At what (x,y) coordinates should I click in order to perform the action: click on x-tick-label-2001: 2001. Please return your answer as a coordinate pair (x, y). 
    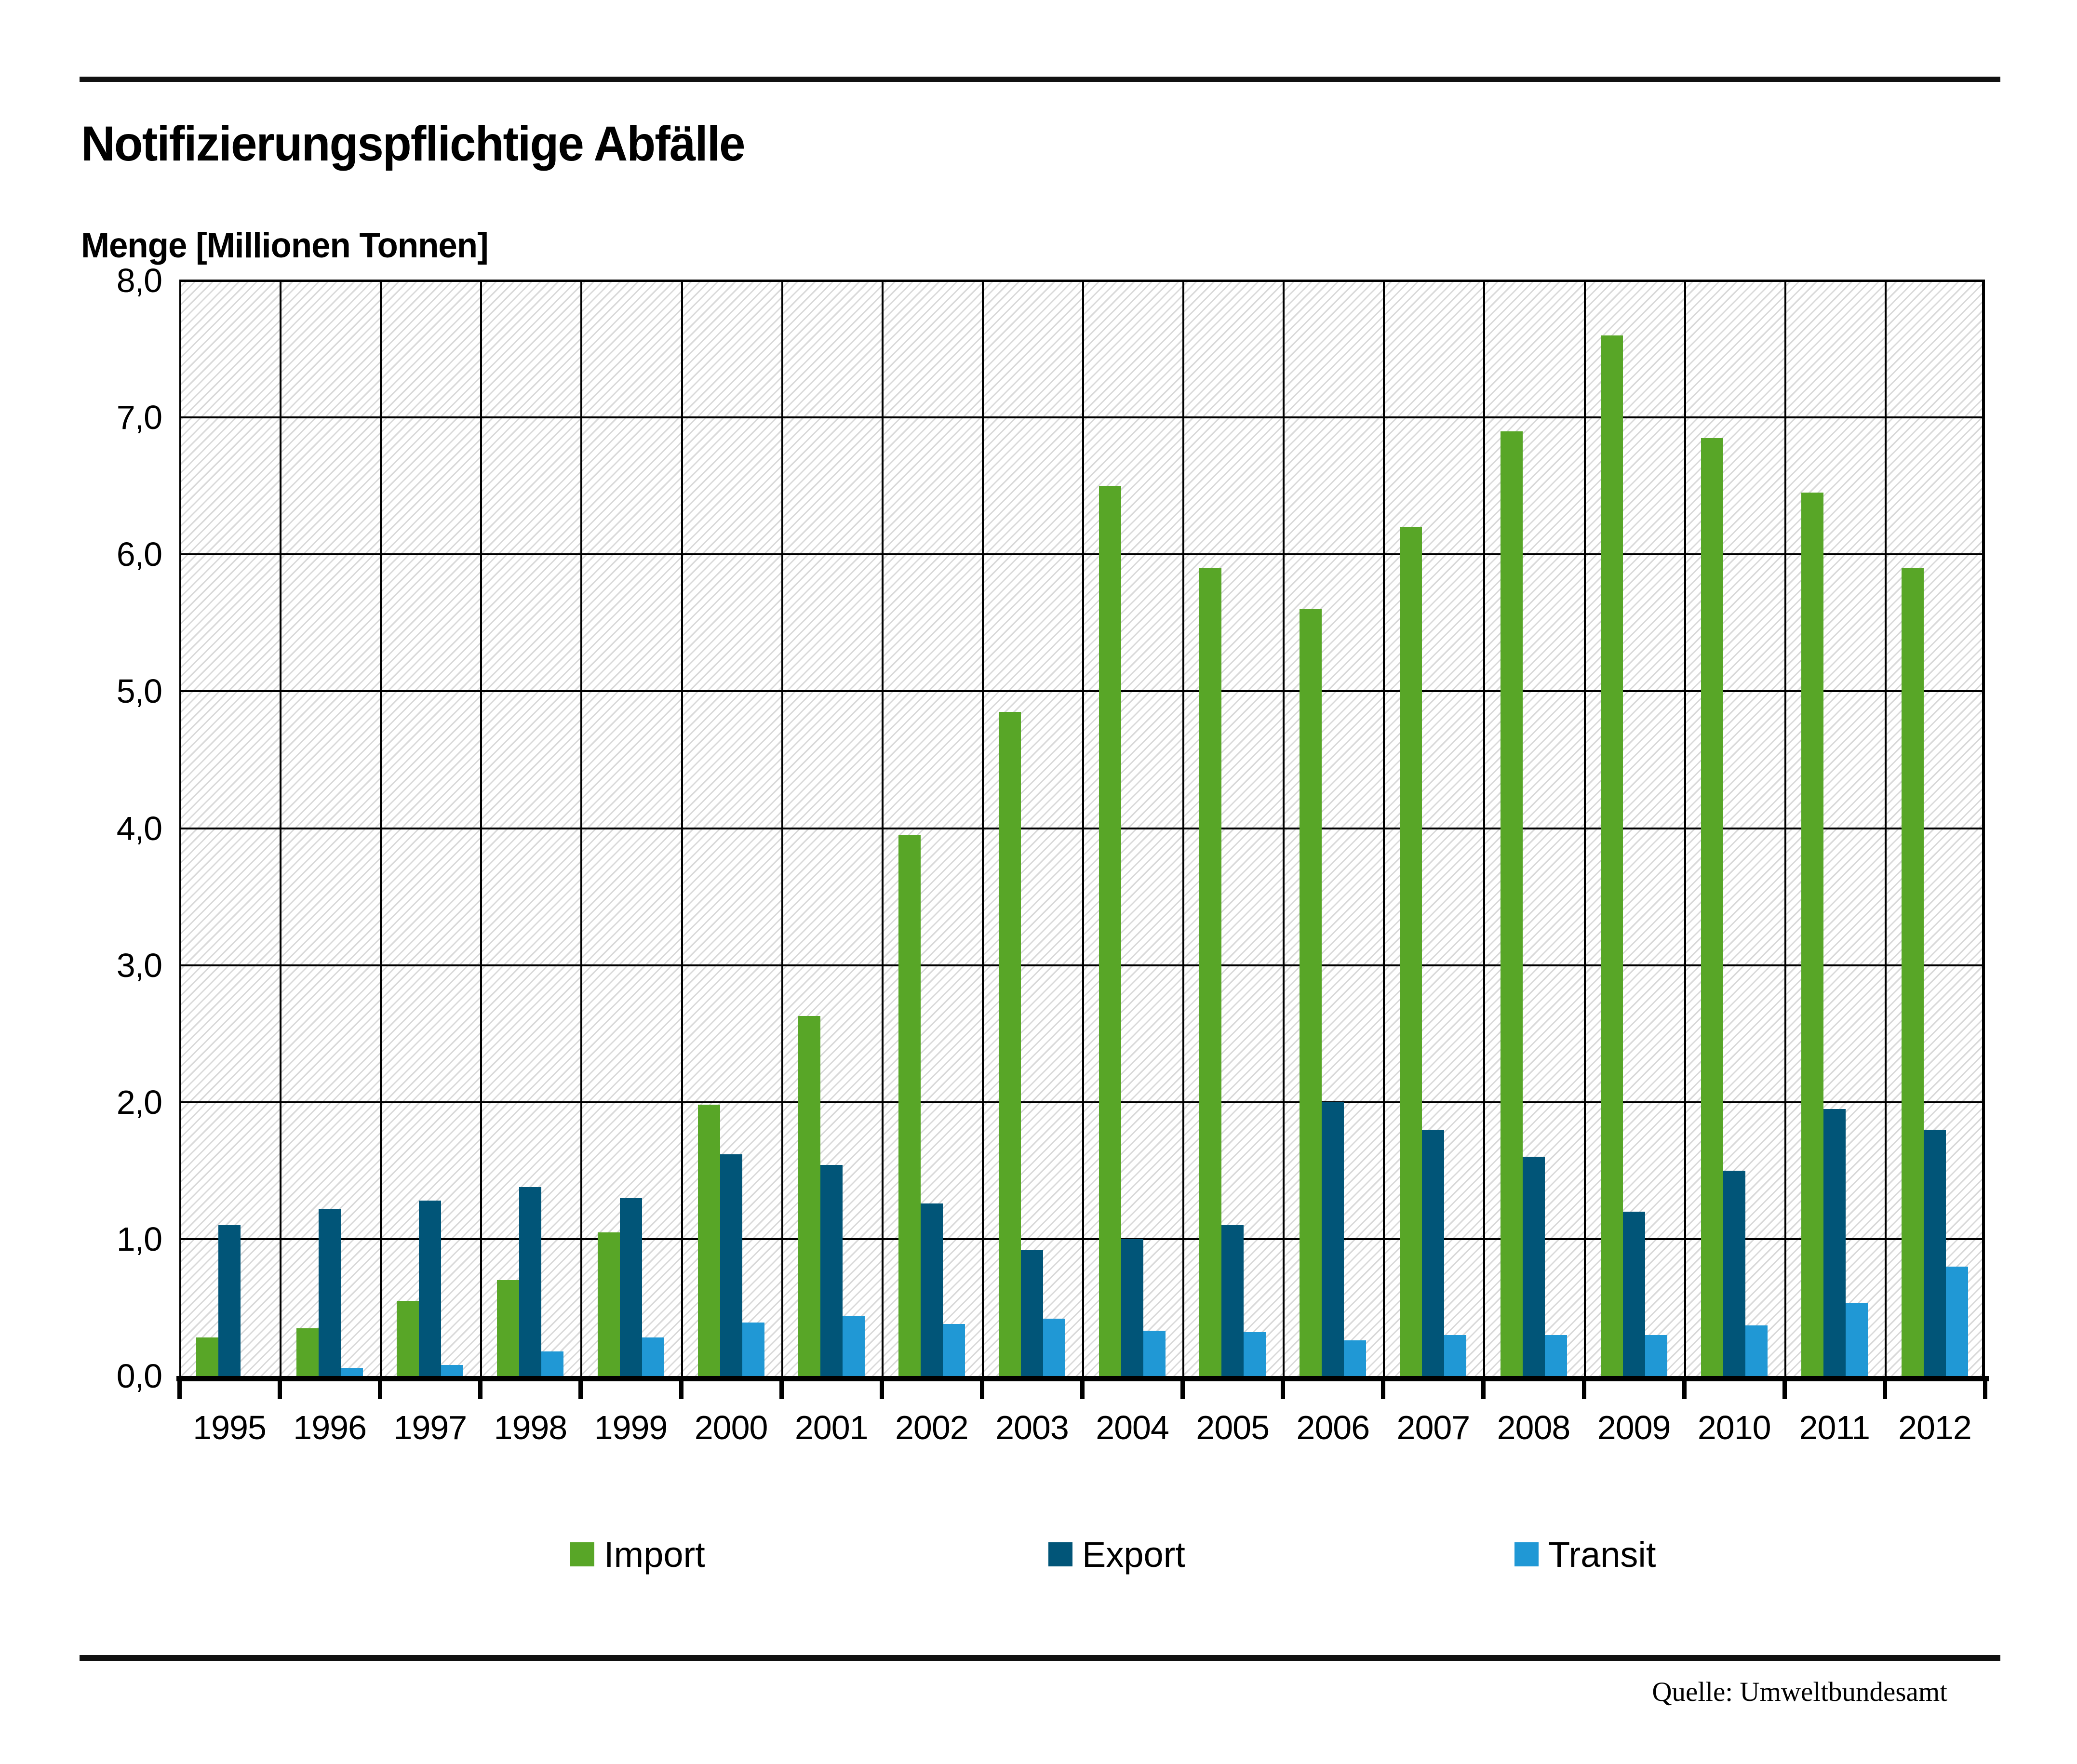
    Looking at the image, I should click on (831, 1427).